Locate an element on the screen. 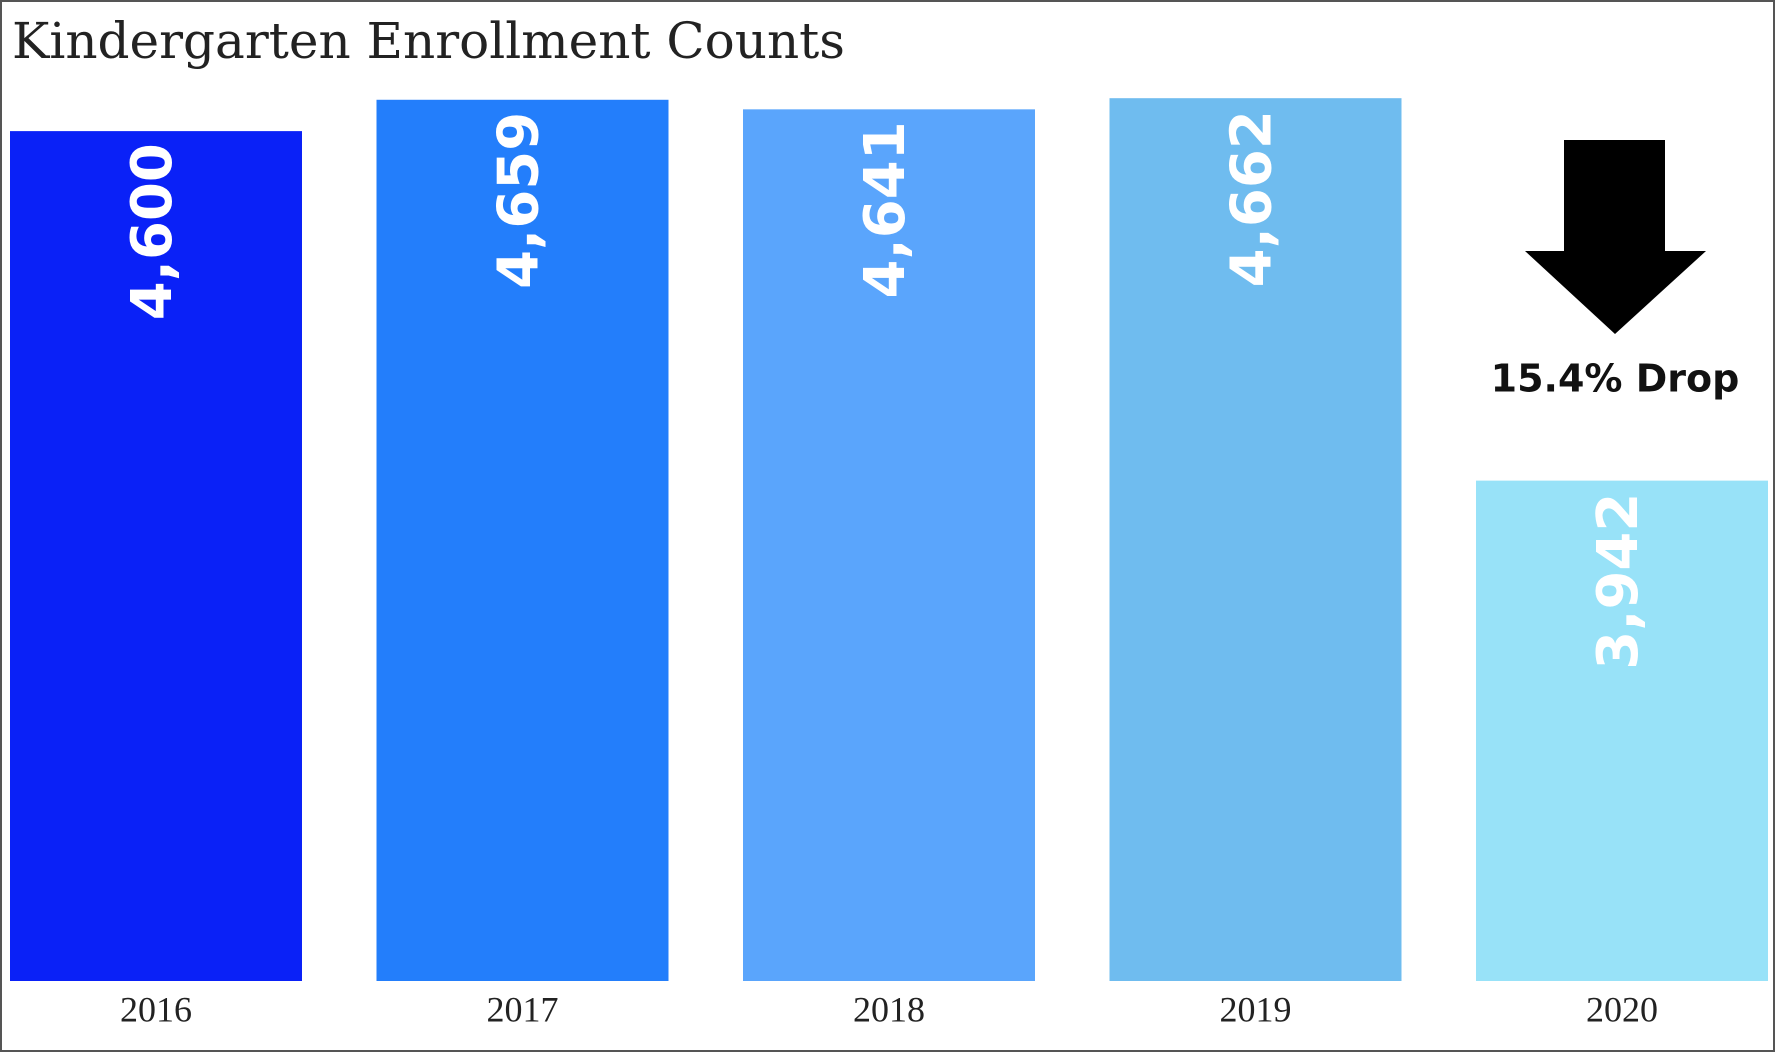  x-tick-label: 2017 is located at coordinates (523, 1009).